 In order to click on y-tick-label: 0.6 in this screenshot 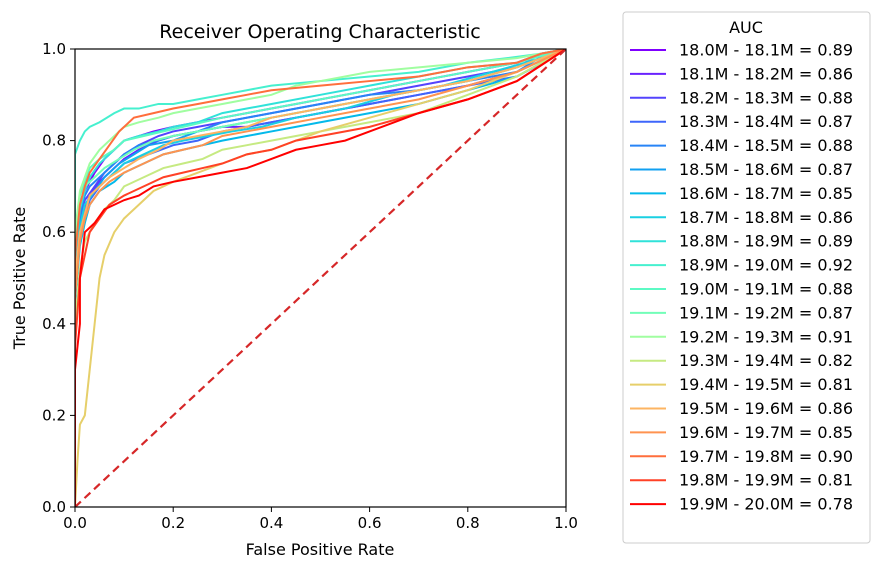, I will do `click(54, 232)`.